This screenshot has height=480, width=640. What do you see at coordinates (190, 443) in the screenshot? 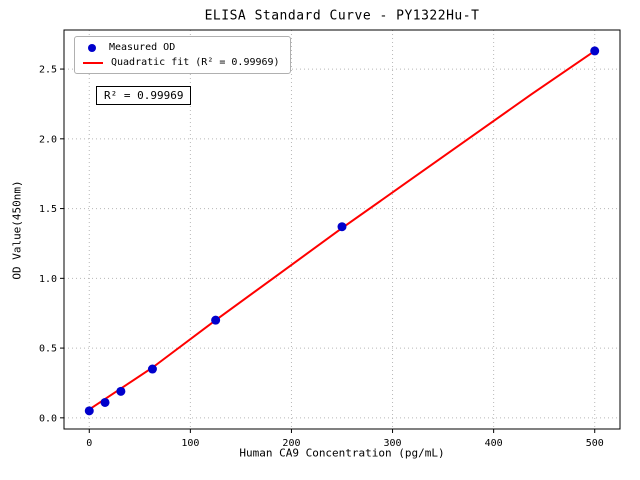
I see `x-tick-label: 100` at bounding box center [190, 443].